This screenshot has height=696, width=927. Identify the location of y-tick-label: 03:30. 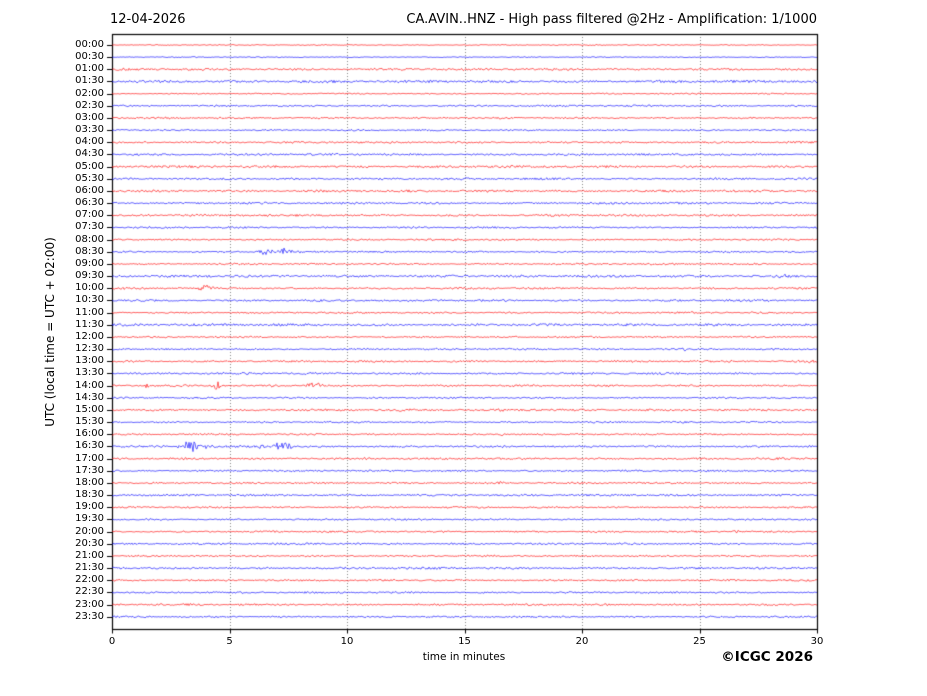
(89, 130).